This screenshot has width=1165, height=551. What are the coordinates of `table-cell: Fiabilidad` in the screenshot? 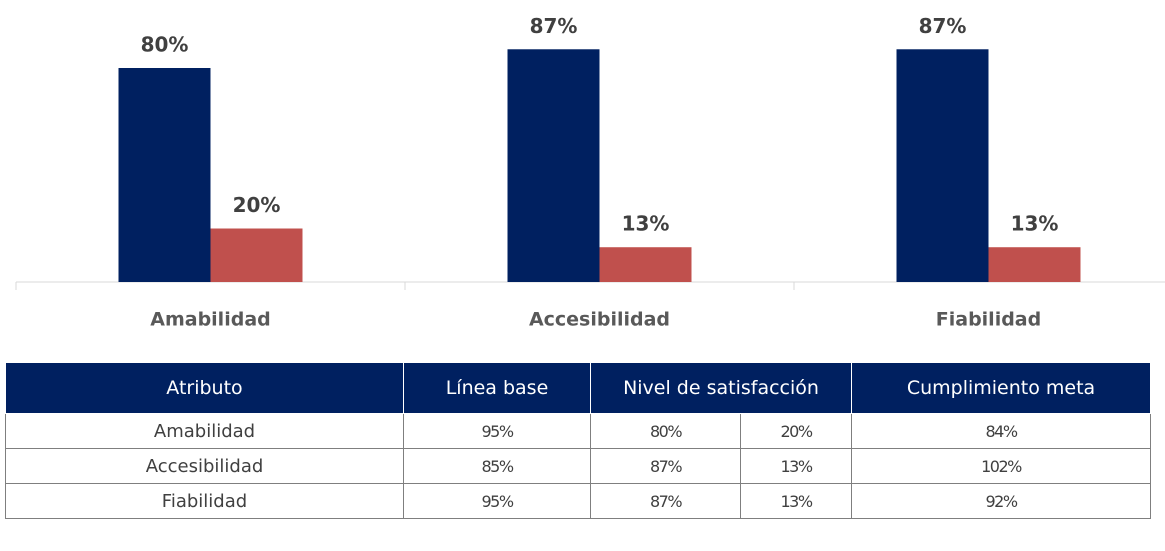 It's located at (204, 501).